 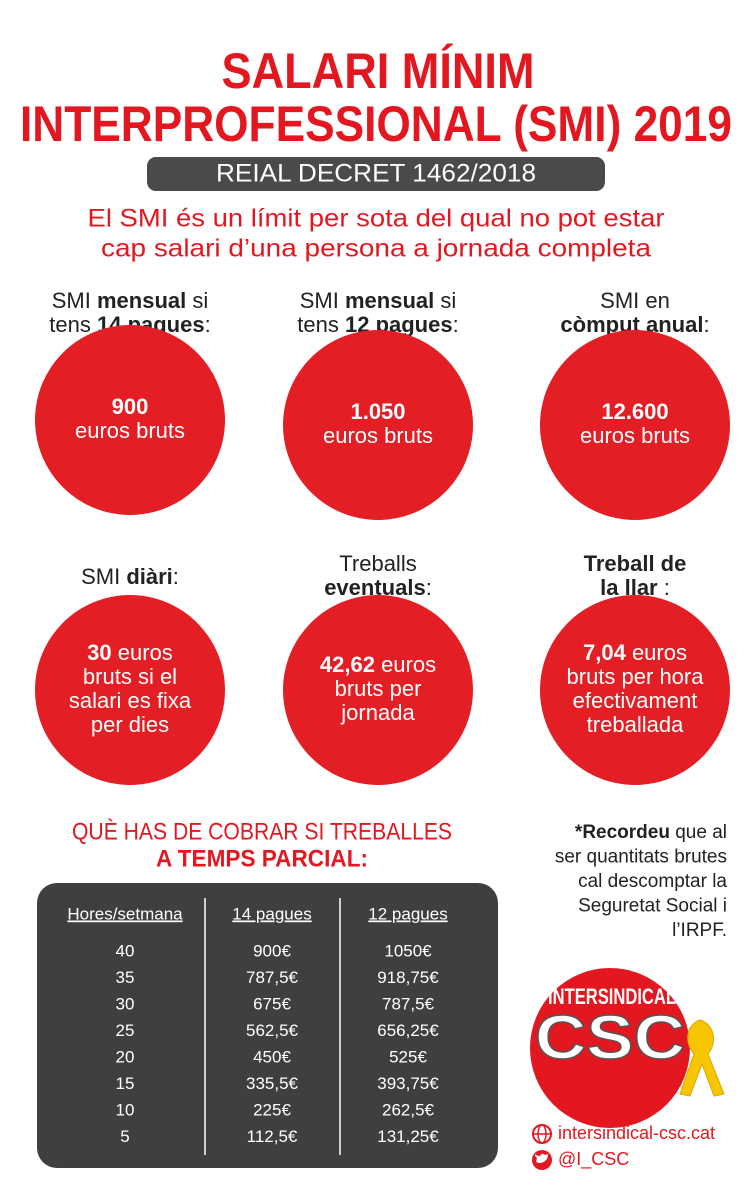 I want to click on table-cell: 1050€, so click(x=408, y=950).